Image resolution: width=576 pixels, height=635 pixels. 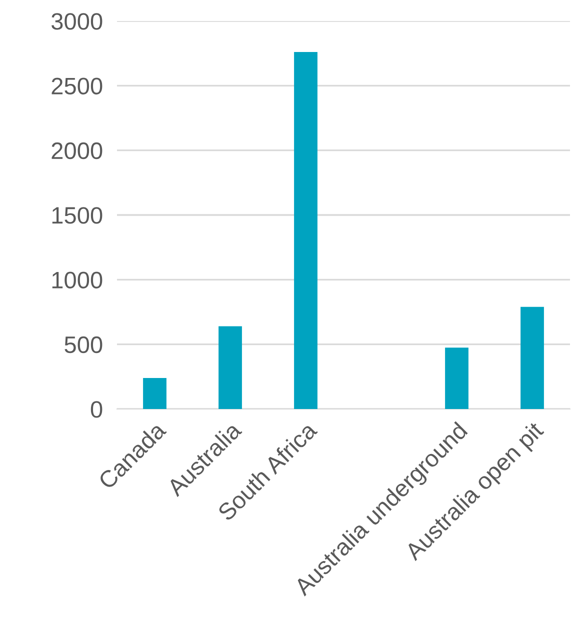 What do you see at coordinates (77, 280) in the screenshot?
I see `y-tick-label: 1000` at bounding box center [77, 280].